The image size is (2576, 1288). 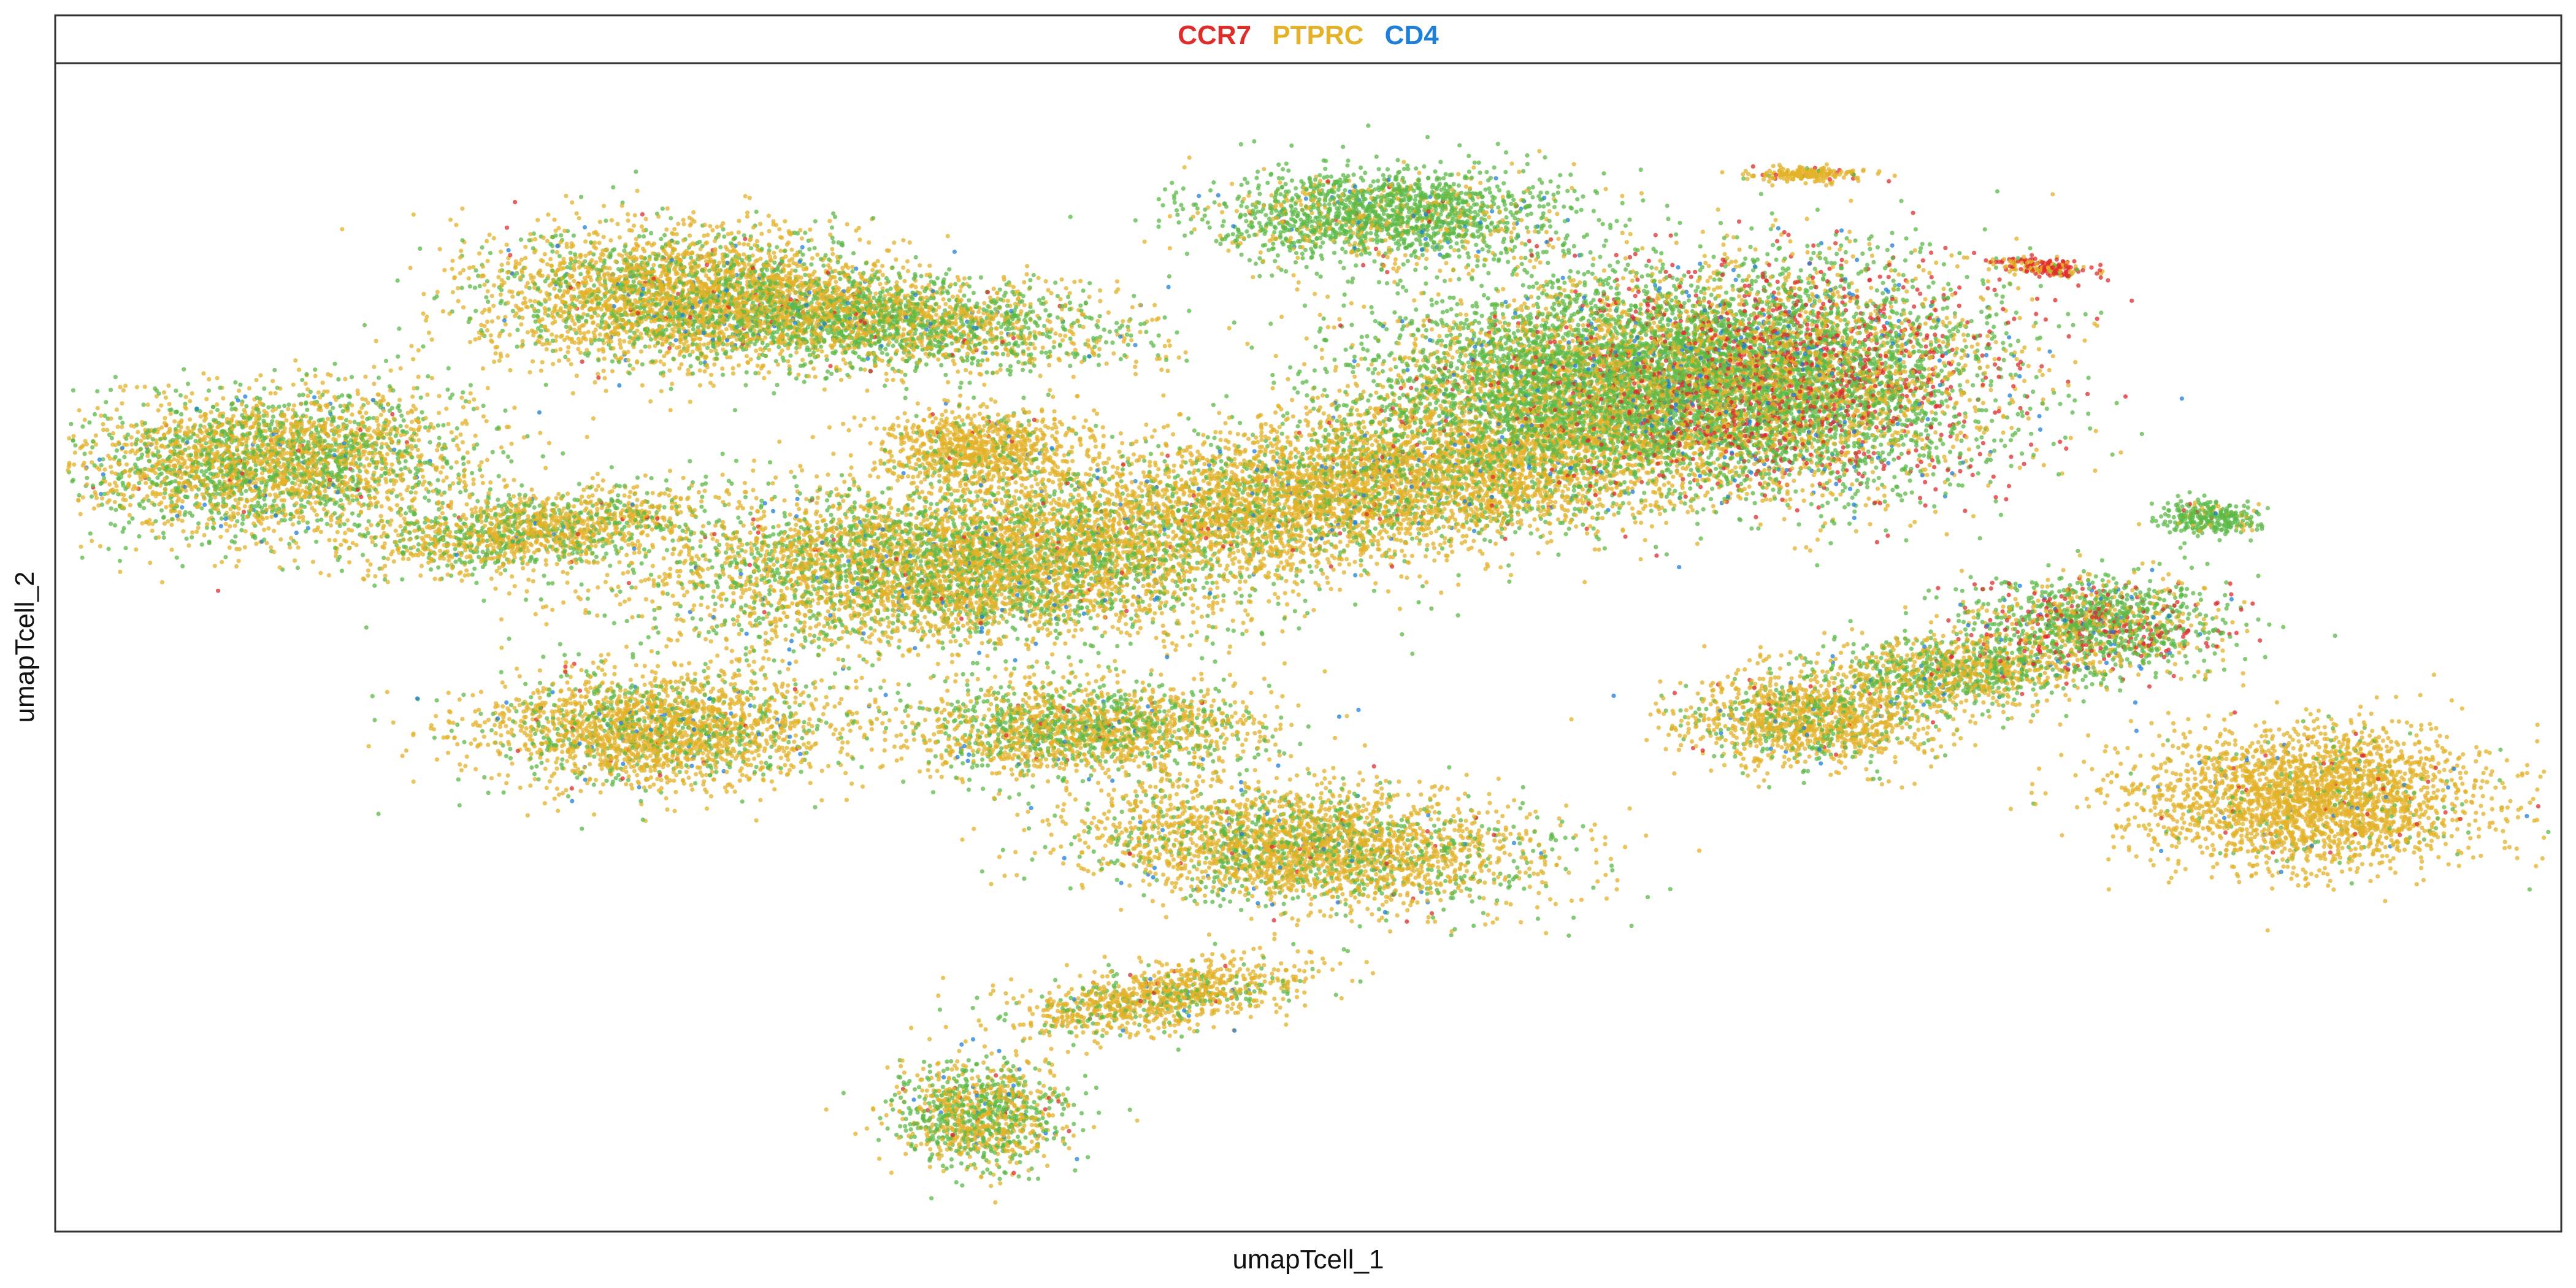 I want to click on strip-label-cd4: CD4, so click(x=1412, y=35).